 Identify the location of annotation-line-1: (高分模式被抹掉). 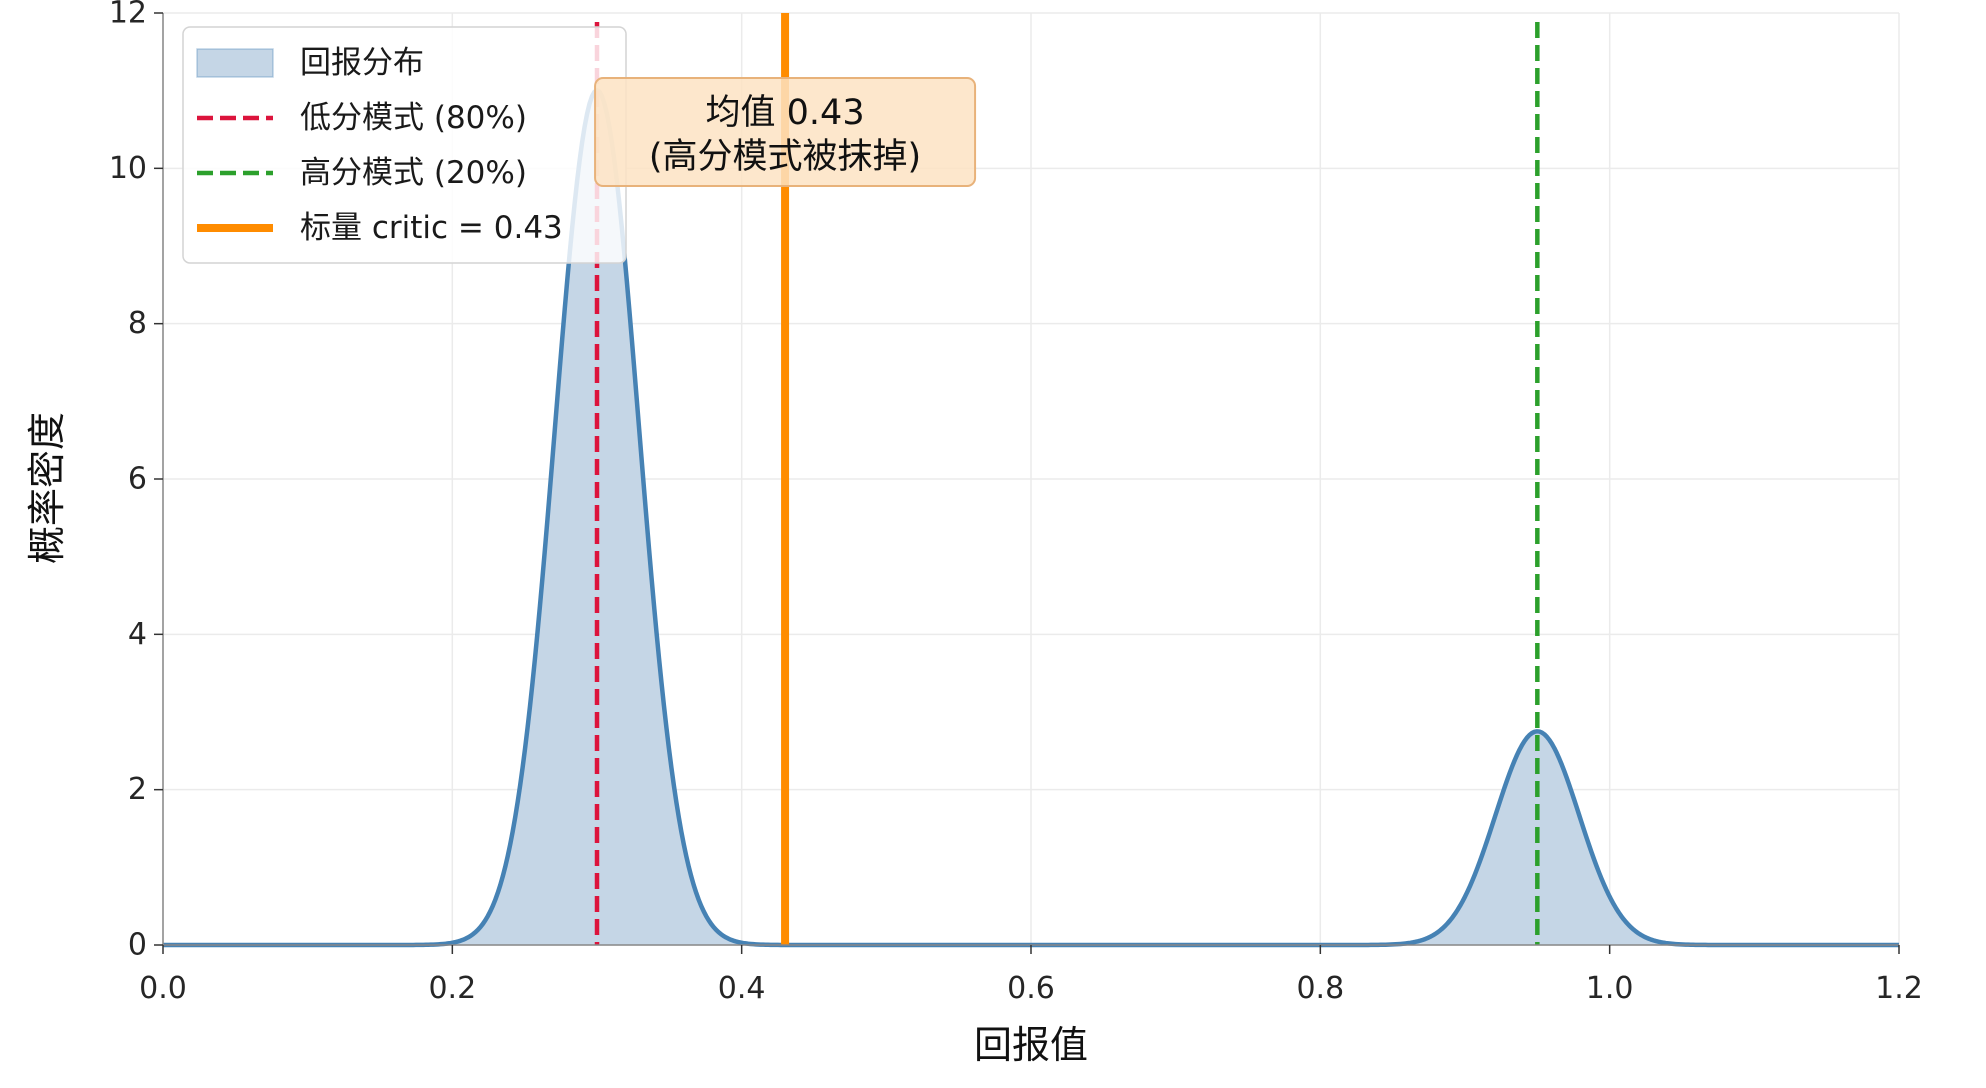
(785, 157).